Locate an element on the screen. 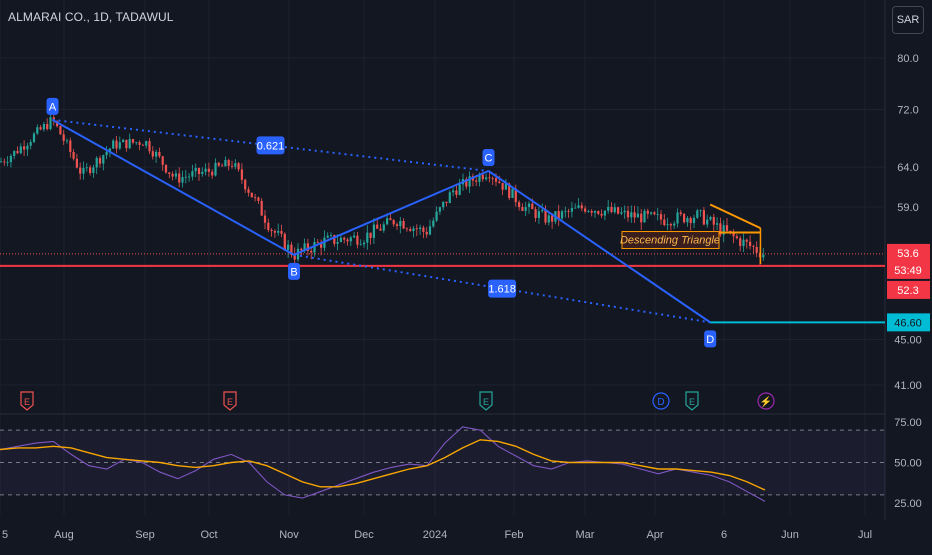 This screenshot has width=932, height=555. price-tick-label: 80.0 is located at coordinates (907, 59).